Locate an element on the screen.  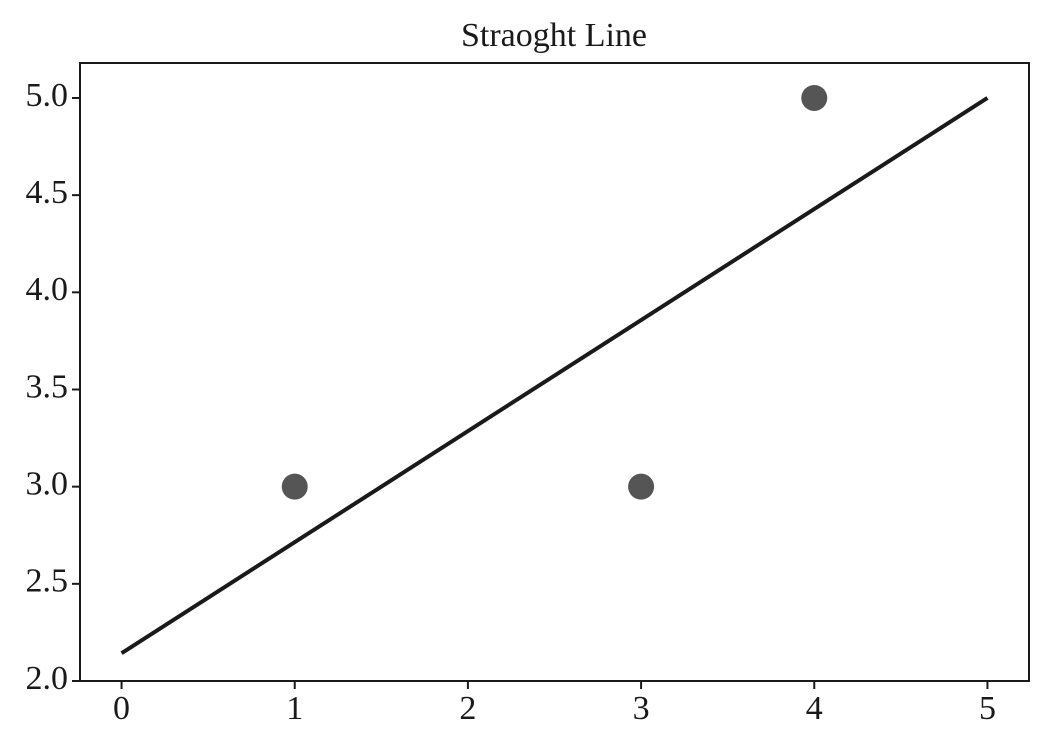
y-tick-label: 5.0 is located at coordinates (47, 95).